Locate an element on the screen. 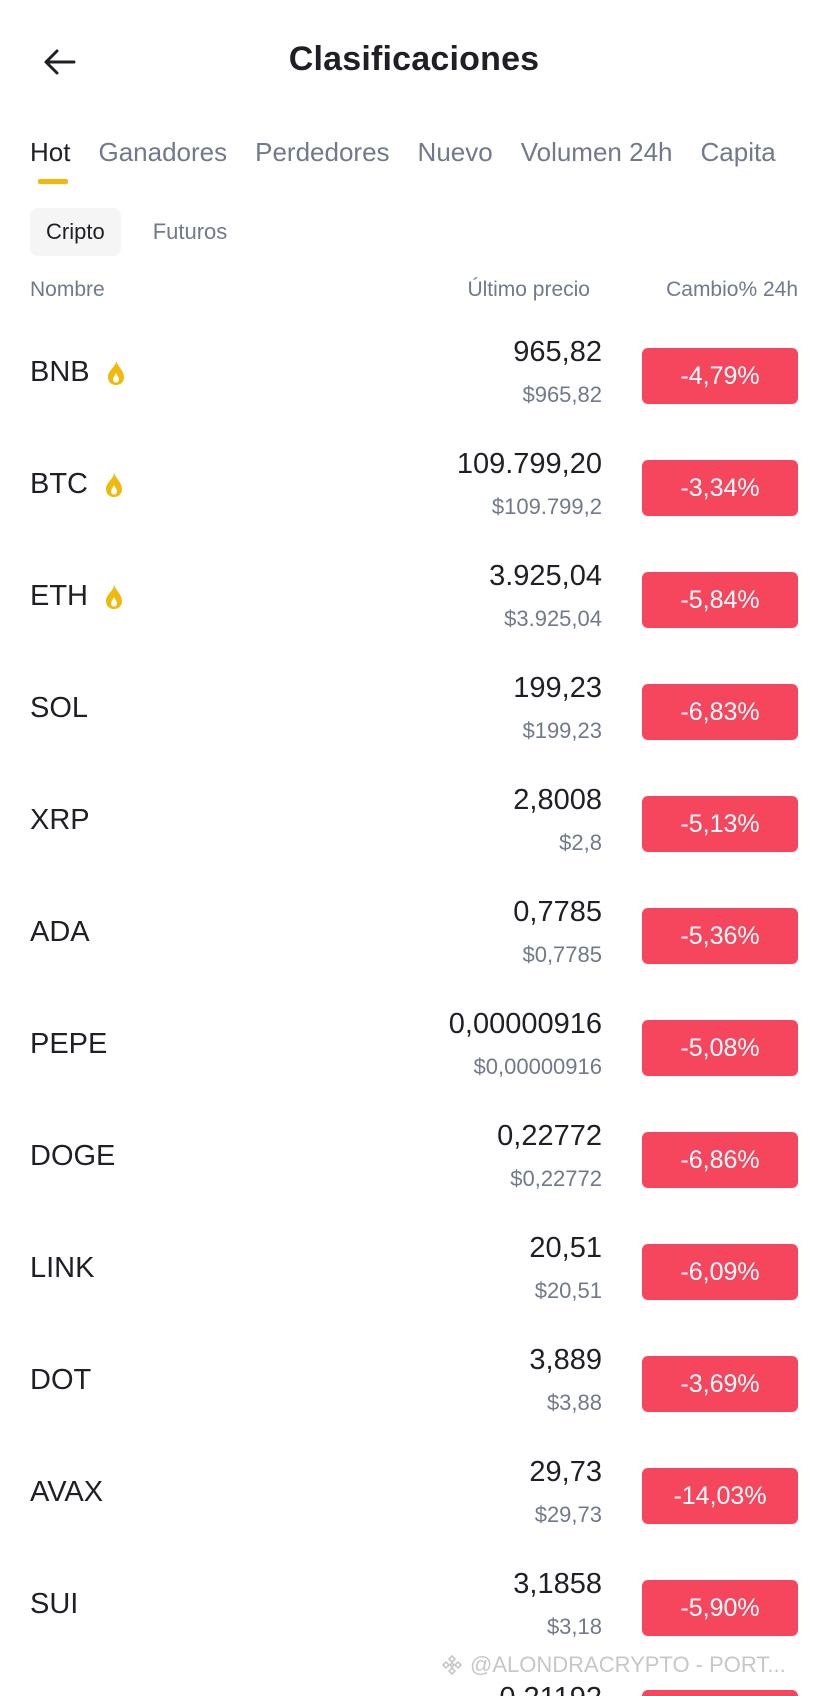  last-price: 29,73 is located at coordinates (565, 1472).